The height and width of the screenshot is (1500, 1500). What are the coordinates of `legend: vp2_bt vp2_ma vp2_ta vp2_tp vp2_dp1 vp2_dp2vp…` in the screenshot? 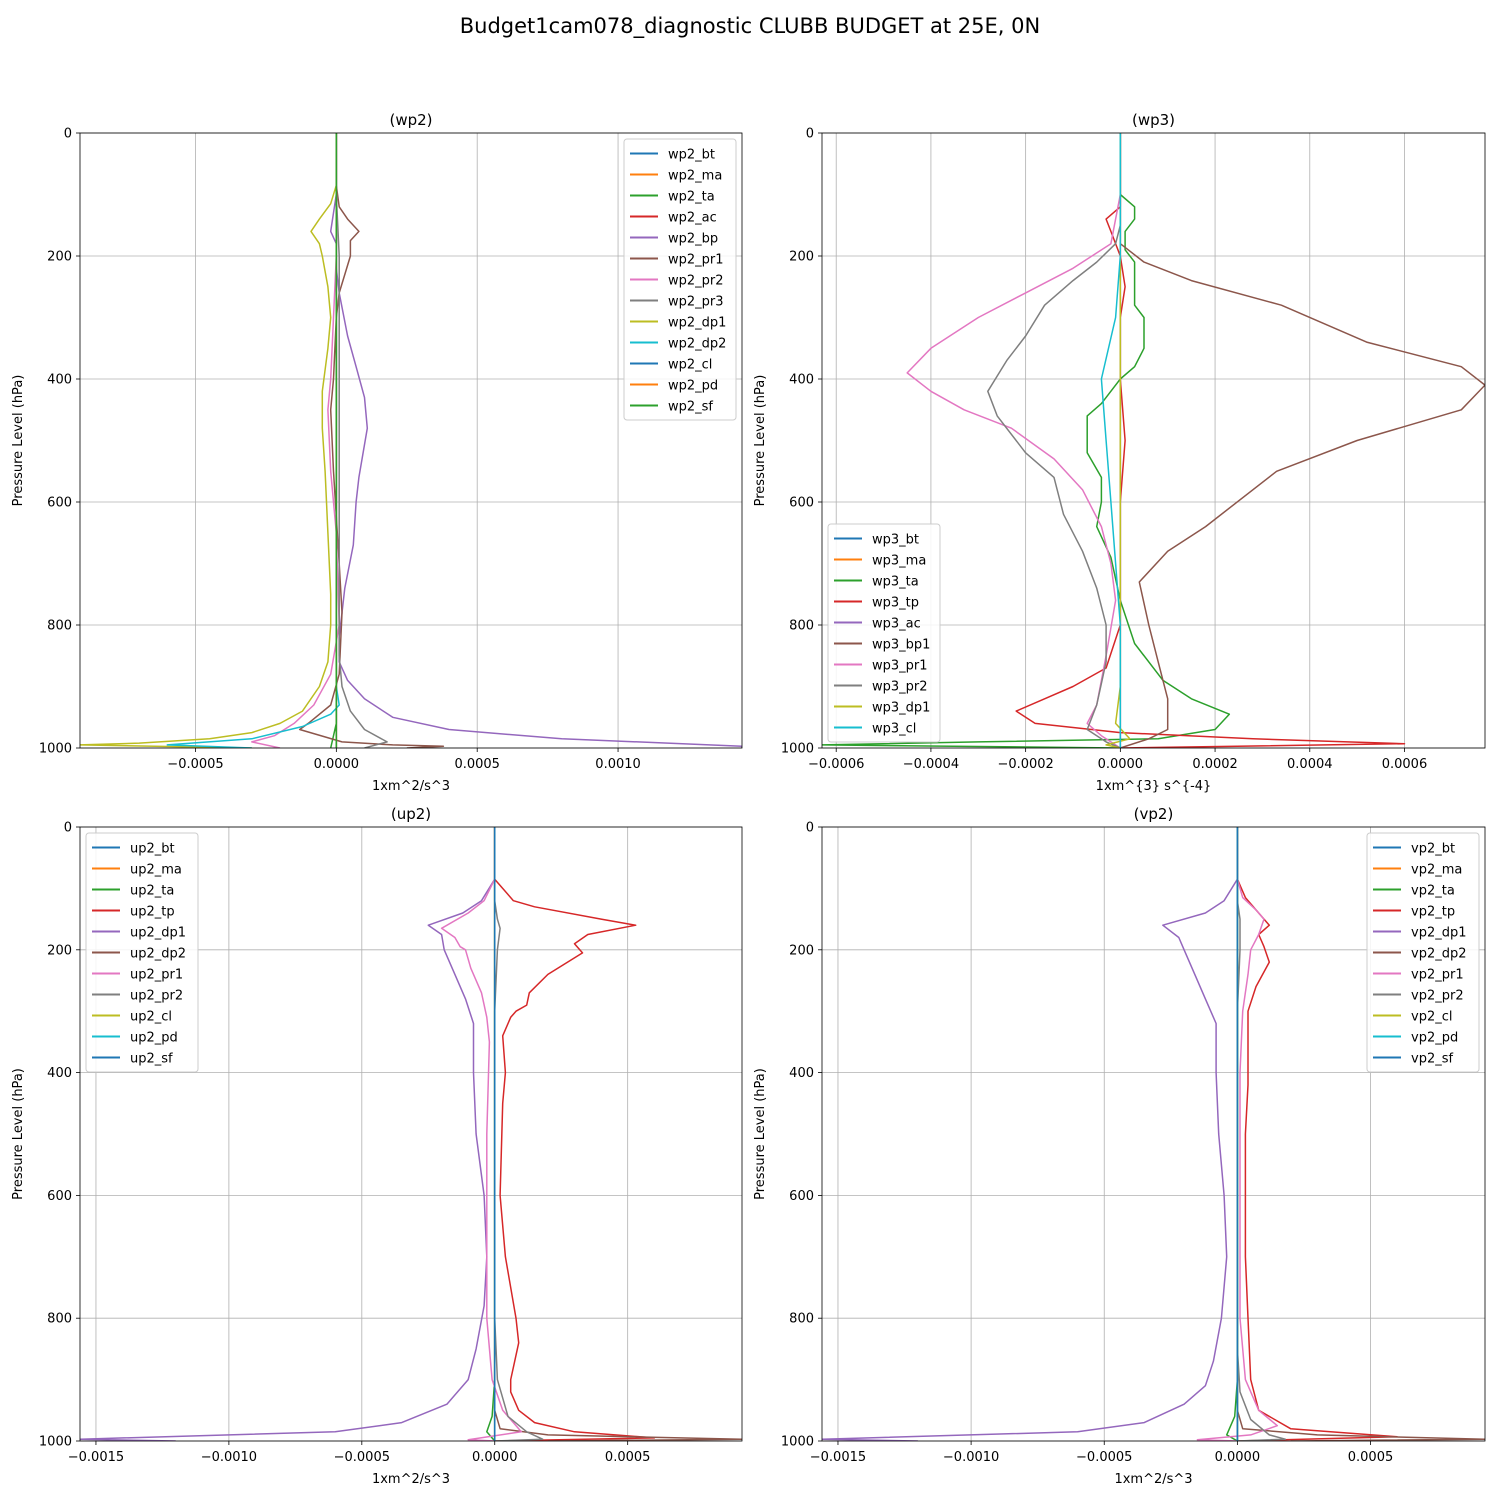 It's located at (1423, 952).